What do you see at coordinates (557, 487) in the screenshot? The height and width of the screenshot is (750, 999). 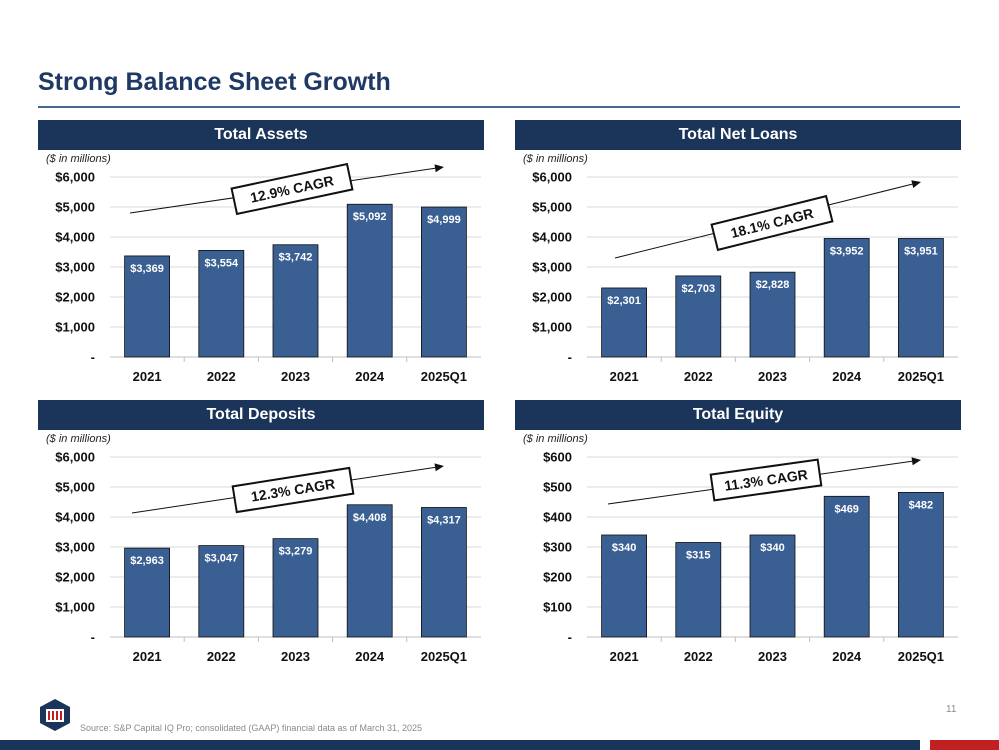 I see `y-tick-label: $500` at bounding box center [557, 487].